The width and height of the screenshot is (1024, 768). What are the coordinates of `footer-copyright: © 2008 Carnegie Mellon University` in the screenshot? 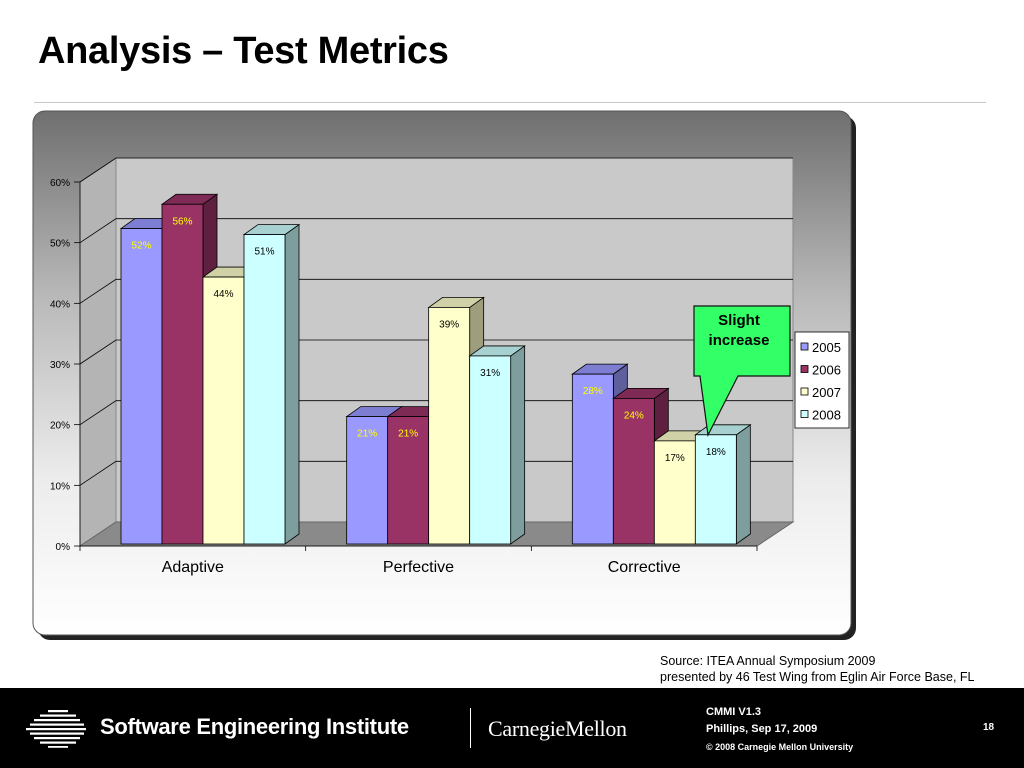 It's located at (780, 747).